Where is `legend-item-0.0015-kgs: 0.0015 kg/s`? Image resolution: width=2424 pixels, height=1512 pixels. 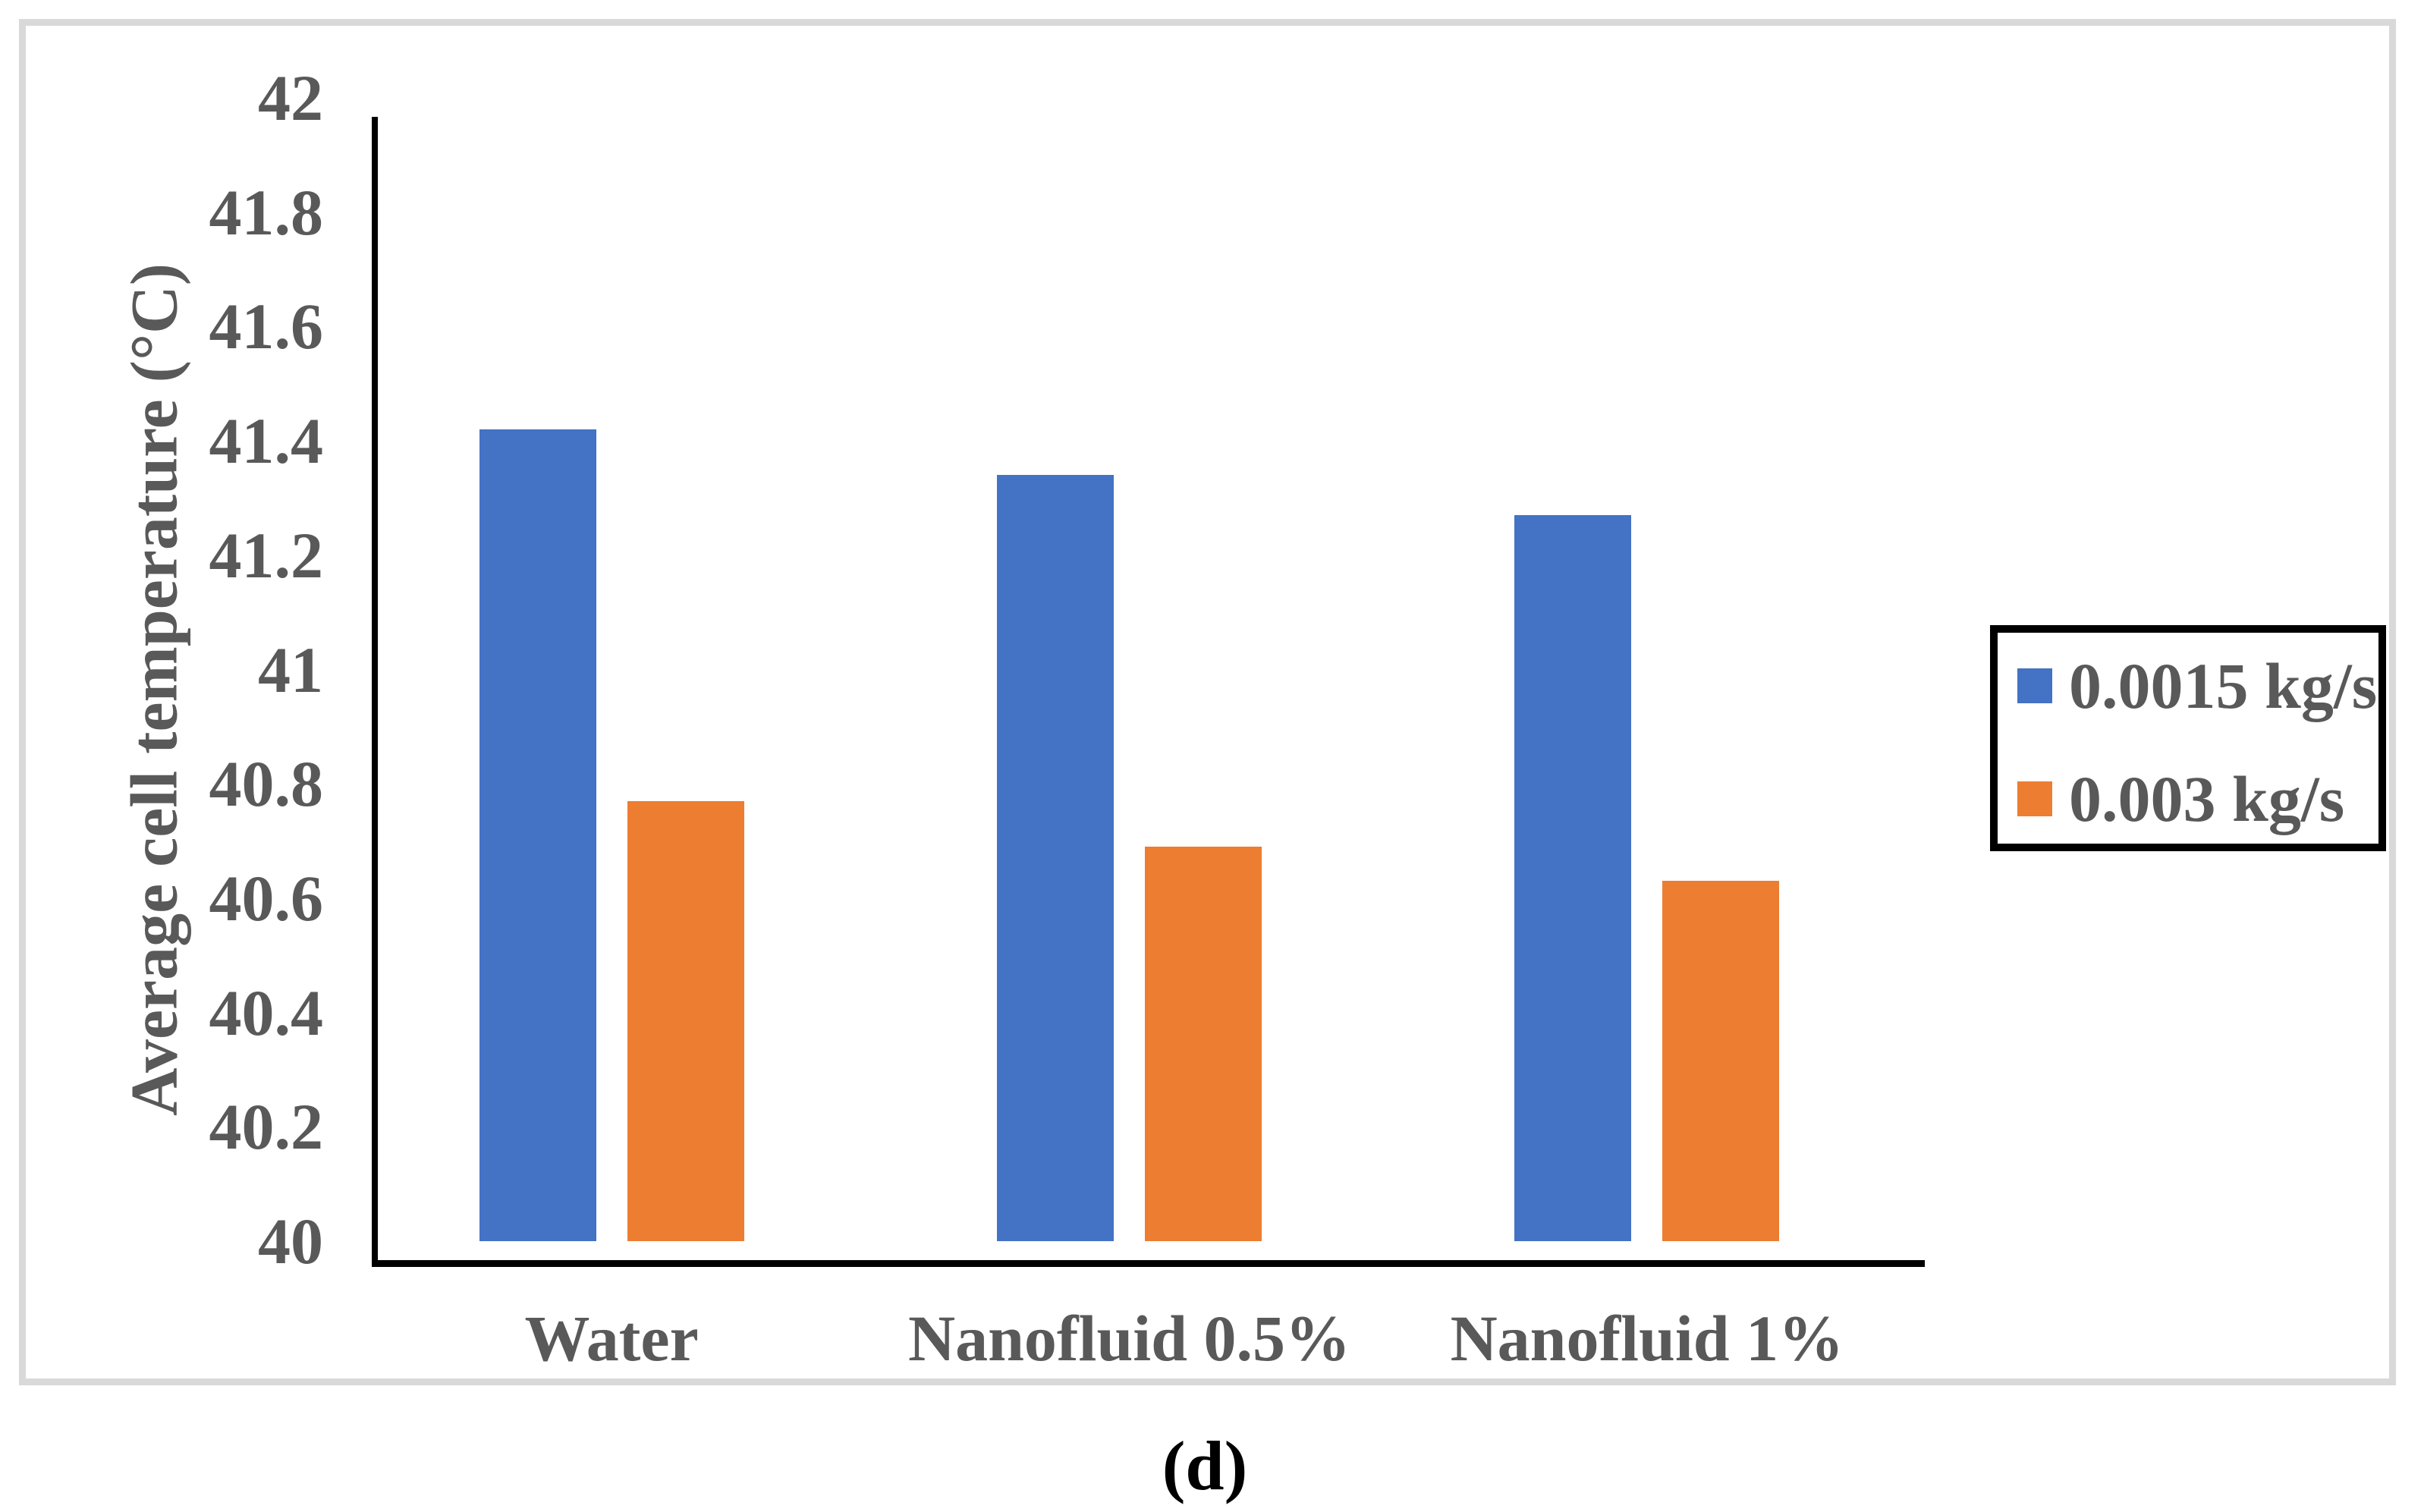
legend-item-0.0015-kgs: 0.0015 kg/s is located at coordinates (2197, 685).